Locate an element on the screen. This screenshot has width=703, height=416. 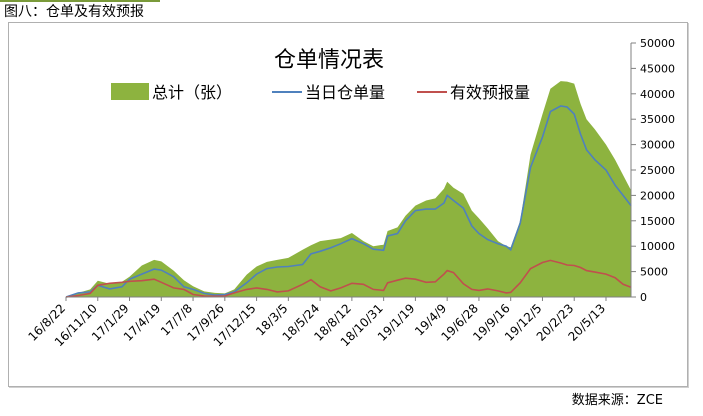
y-tick-label: 40000 is located at coordinates (657, 94).